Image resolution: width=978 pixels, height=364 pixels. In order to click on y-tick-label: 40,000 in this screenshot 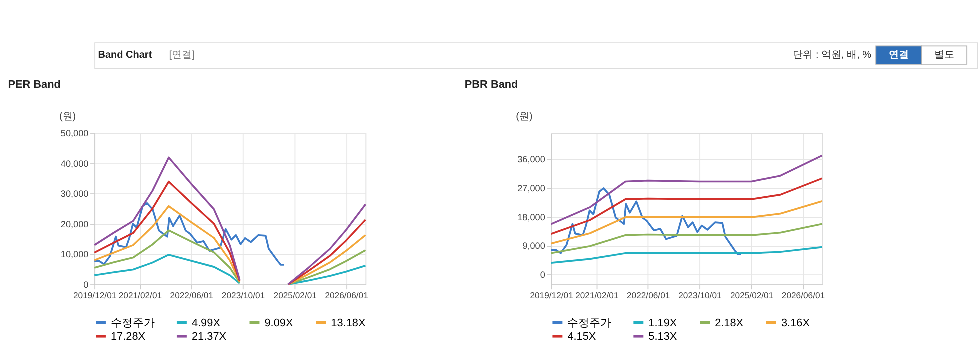, I will do `click(74, 163)`.